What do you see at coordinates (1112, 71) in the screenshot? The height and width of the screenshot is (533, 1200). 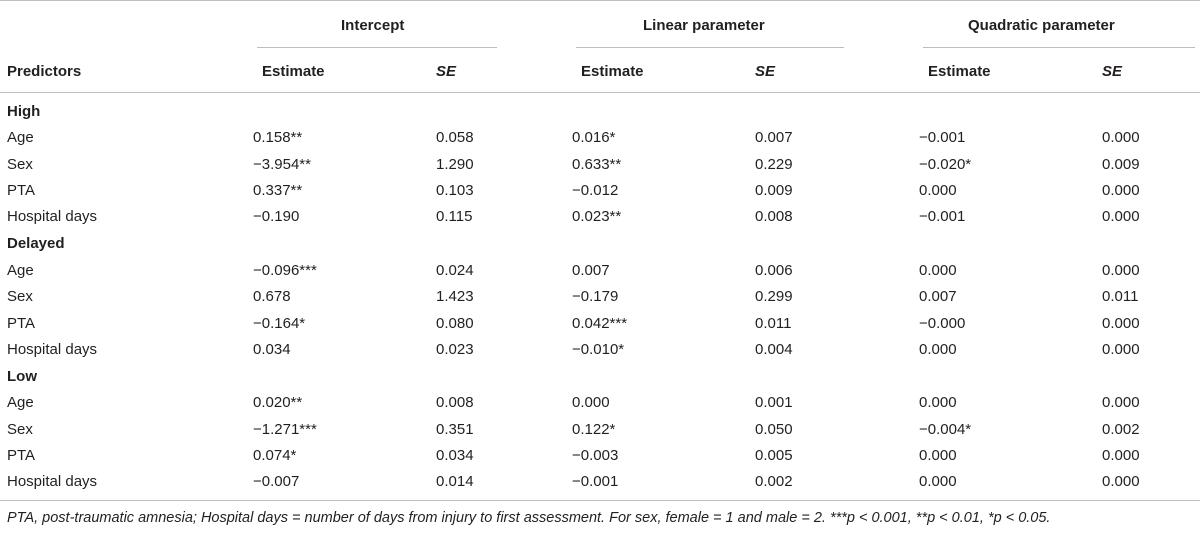 I see `col-header-quadratic-se: SE` at bounding box center [1112, 71].